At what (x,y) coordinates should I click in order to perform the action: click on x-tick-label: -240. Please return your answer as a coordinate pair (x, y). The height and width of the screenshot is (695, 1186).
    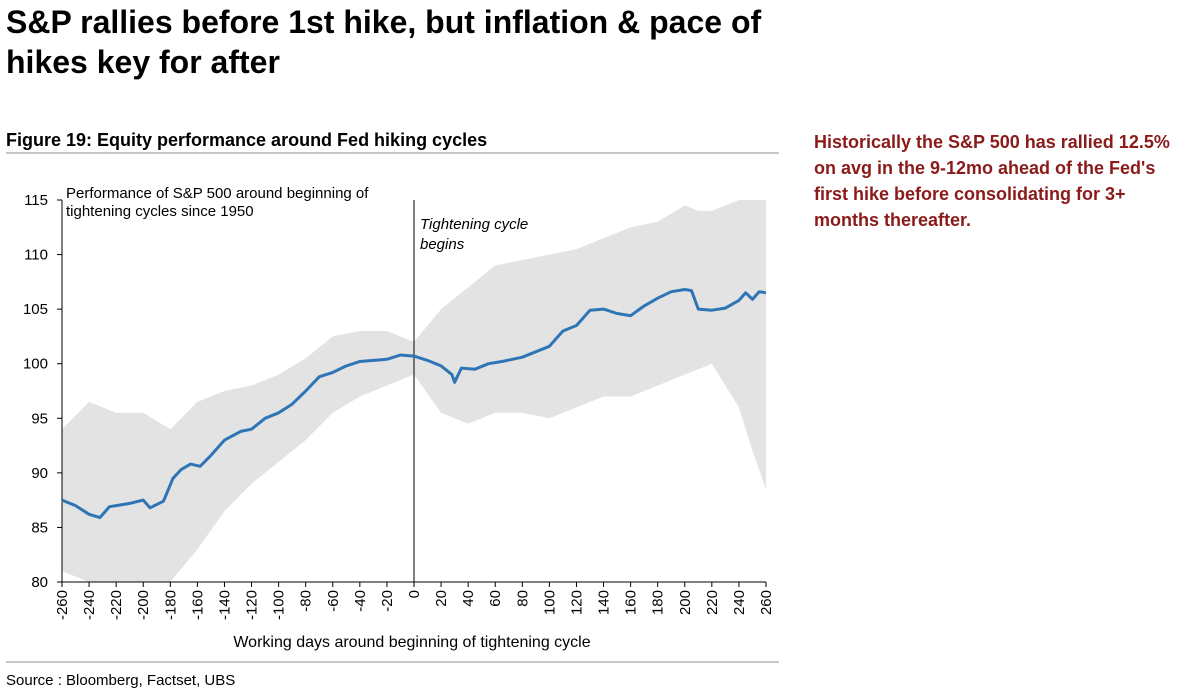
    Looking at the image, I should click on (89, 605).